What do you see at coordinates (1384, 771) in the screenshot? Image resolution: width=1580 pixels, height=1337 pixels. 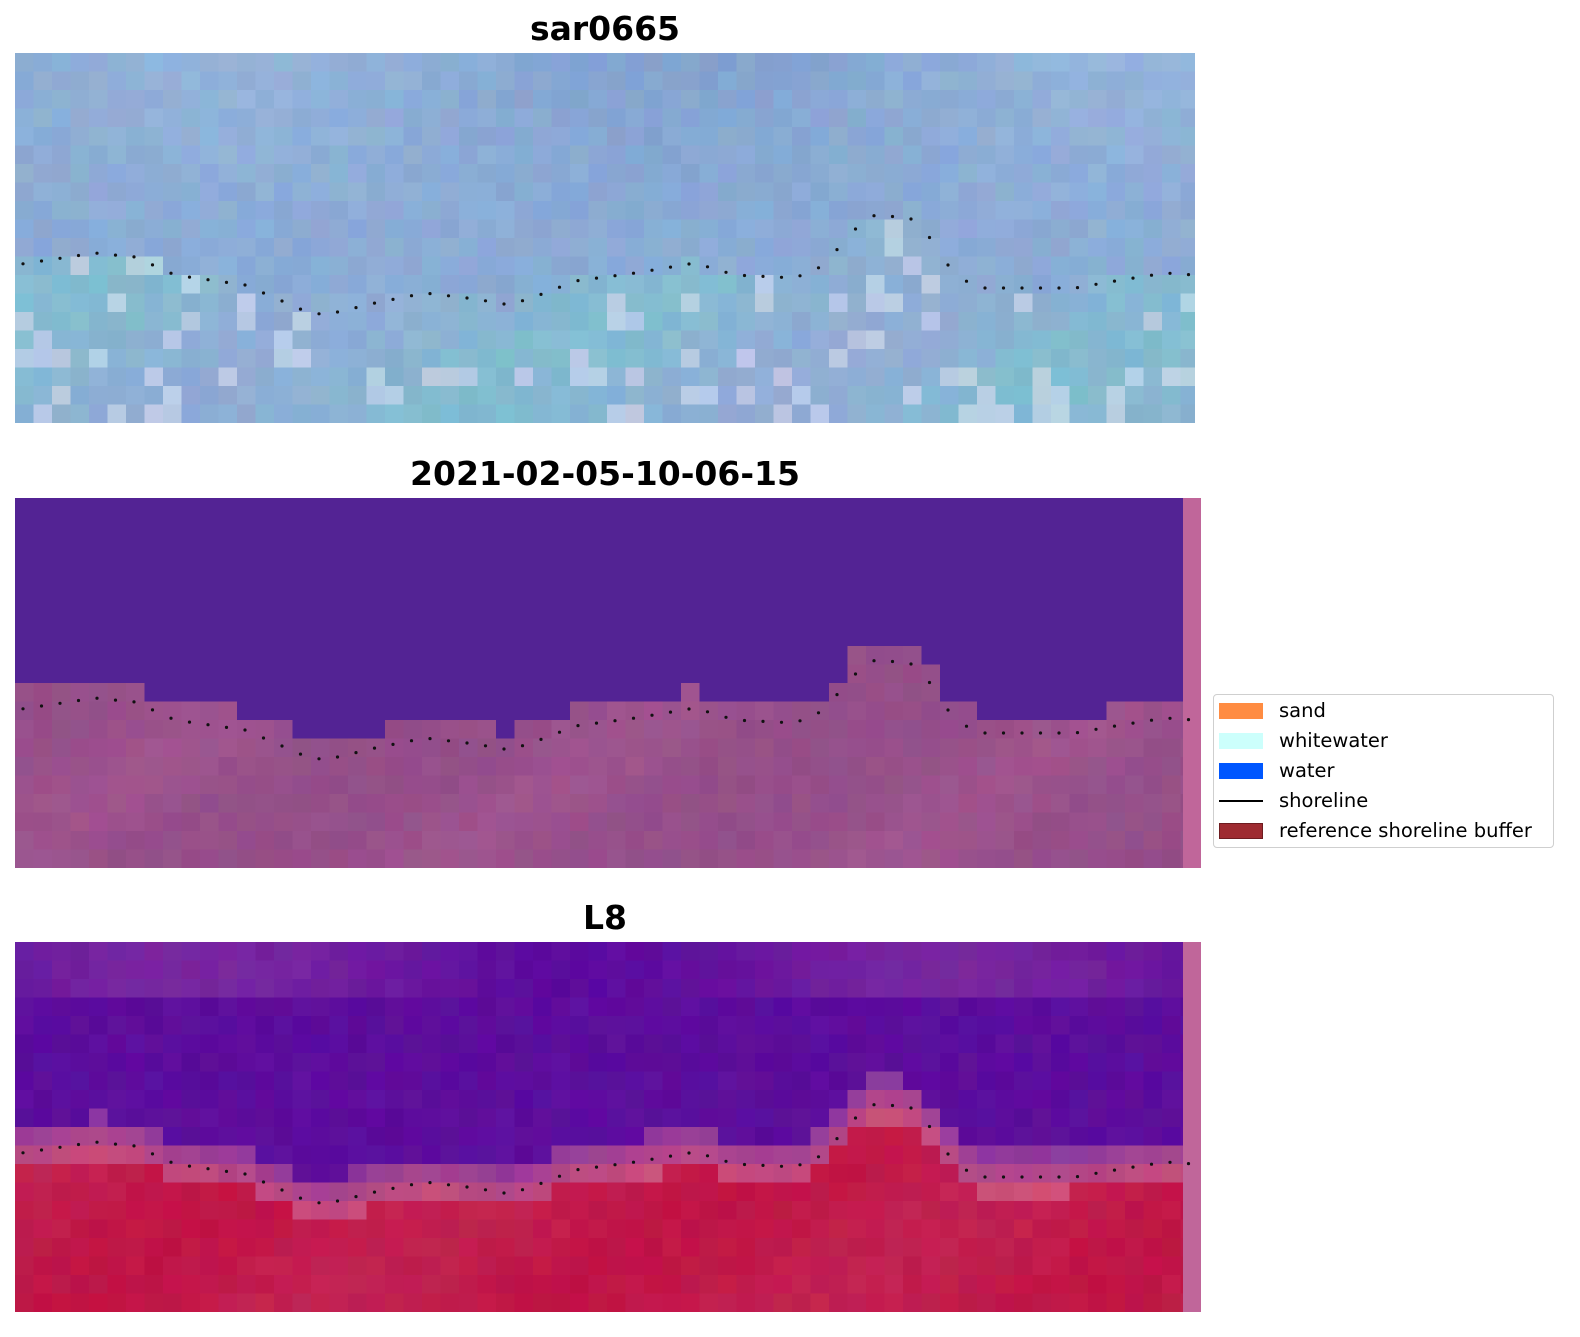 I see `legend-item-water: water` at bounding box center [1384, 771].